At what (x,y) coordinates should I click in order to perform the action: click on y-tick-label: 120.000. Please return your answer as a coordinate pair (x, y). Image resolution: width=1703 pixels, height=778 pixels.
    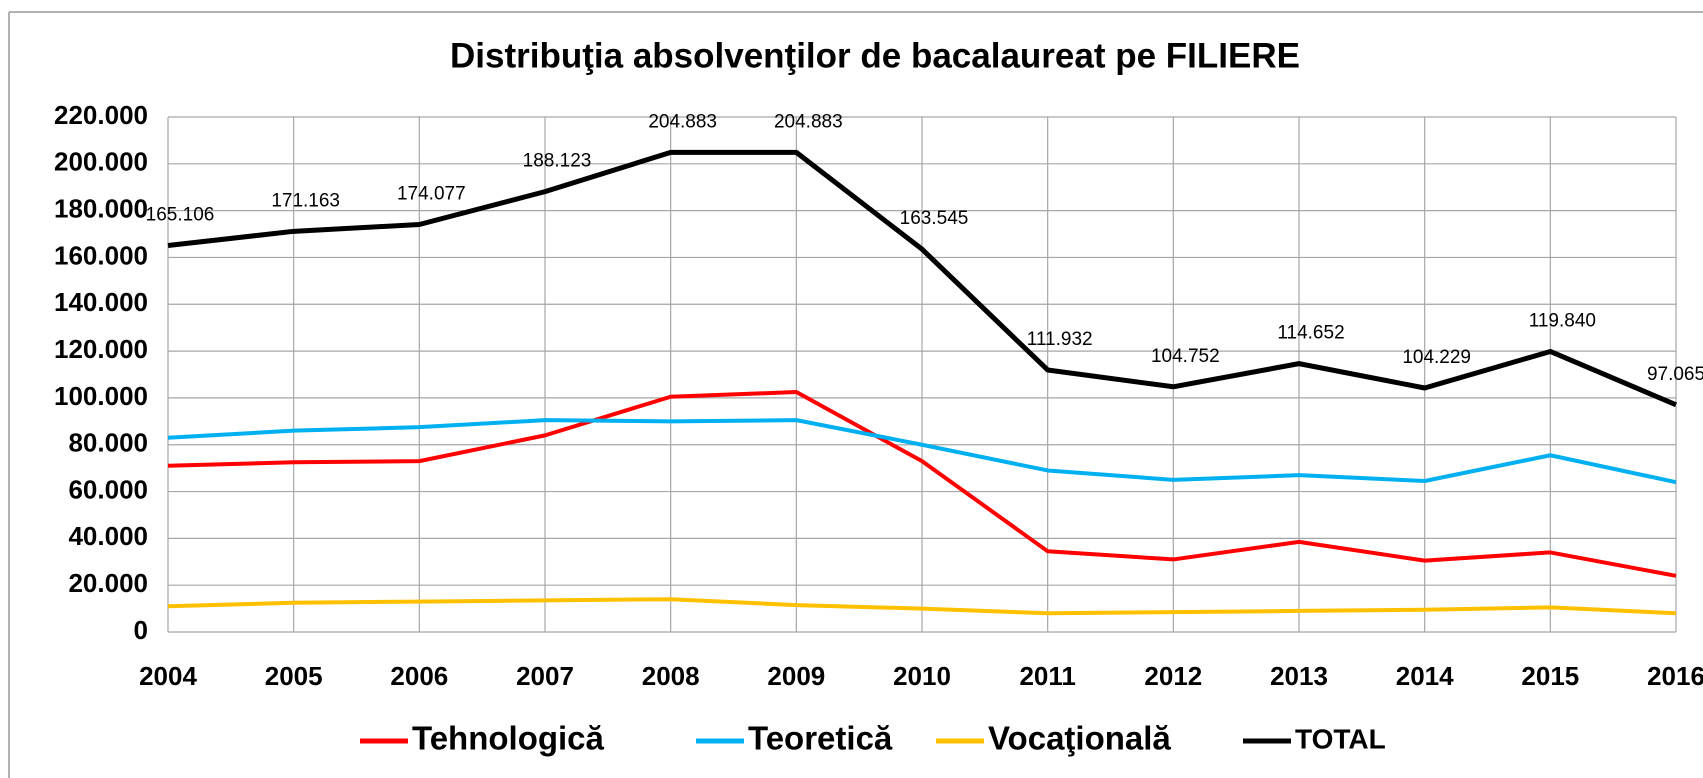
    Looking at the image, I should click on (101, 349).